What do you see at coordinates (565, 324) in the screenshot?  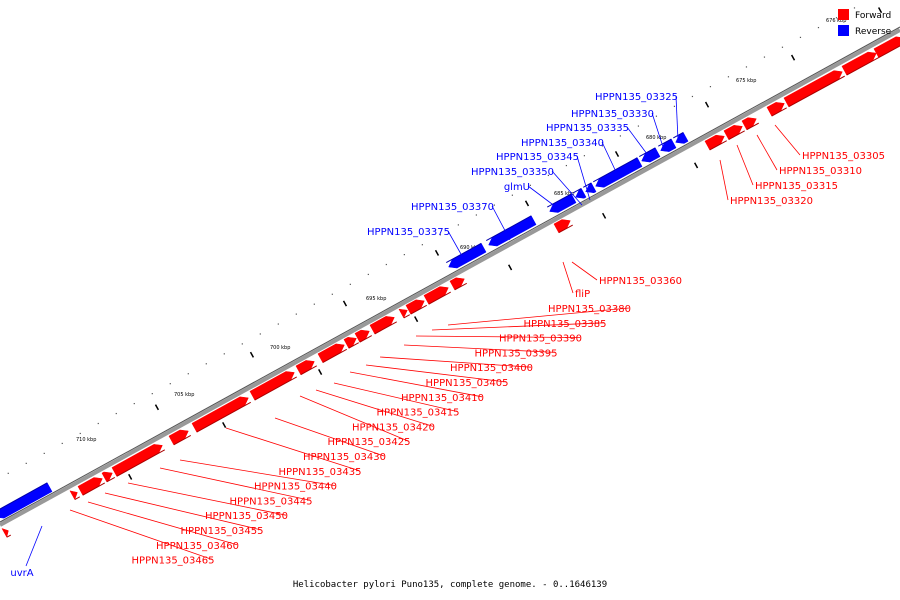 I see `gene-label: HPPN135_03385` at bounding box center [565, 324].